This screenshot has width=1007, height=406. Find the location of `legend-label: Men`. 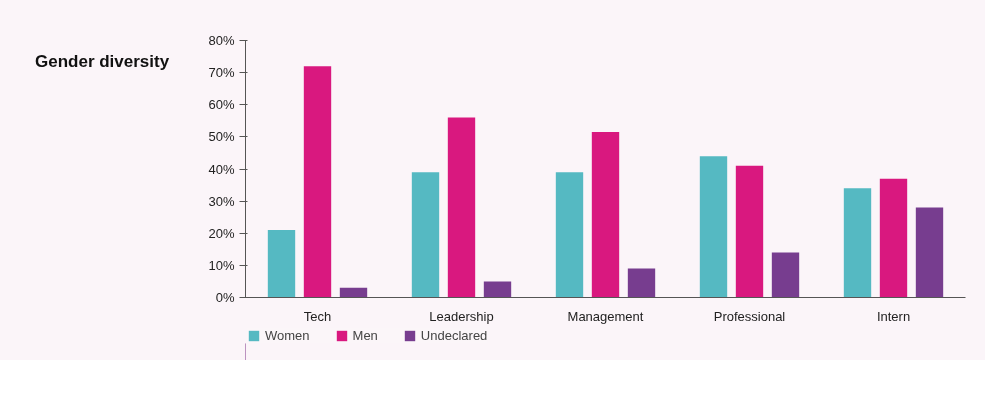

legend-label: Men is located at coordinates (365, 335).